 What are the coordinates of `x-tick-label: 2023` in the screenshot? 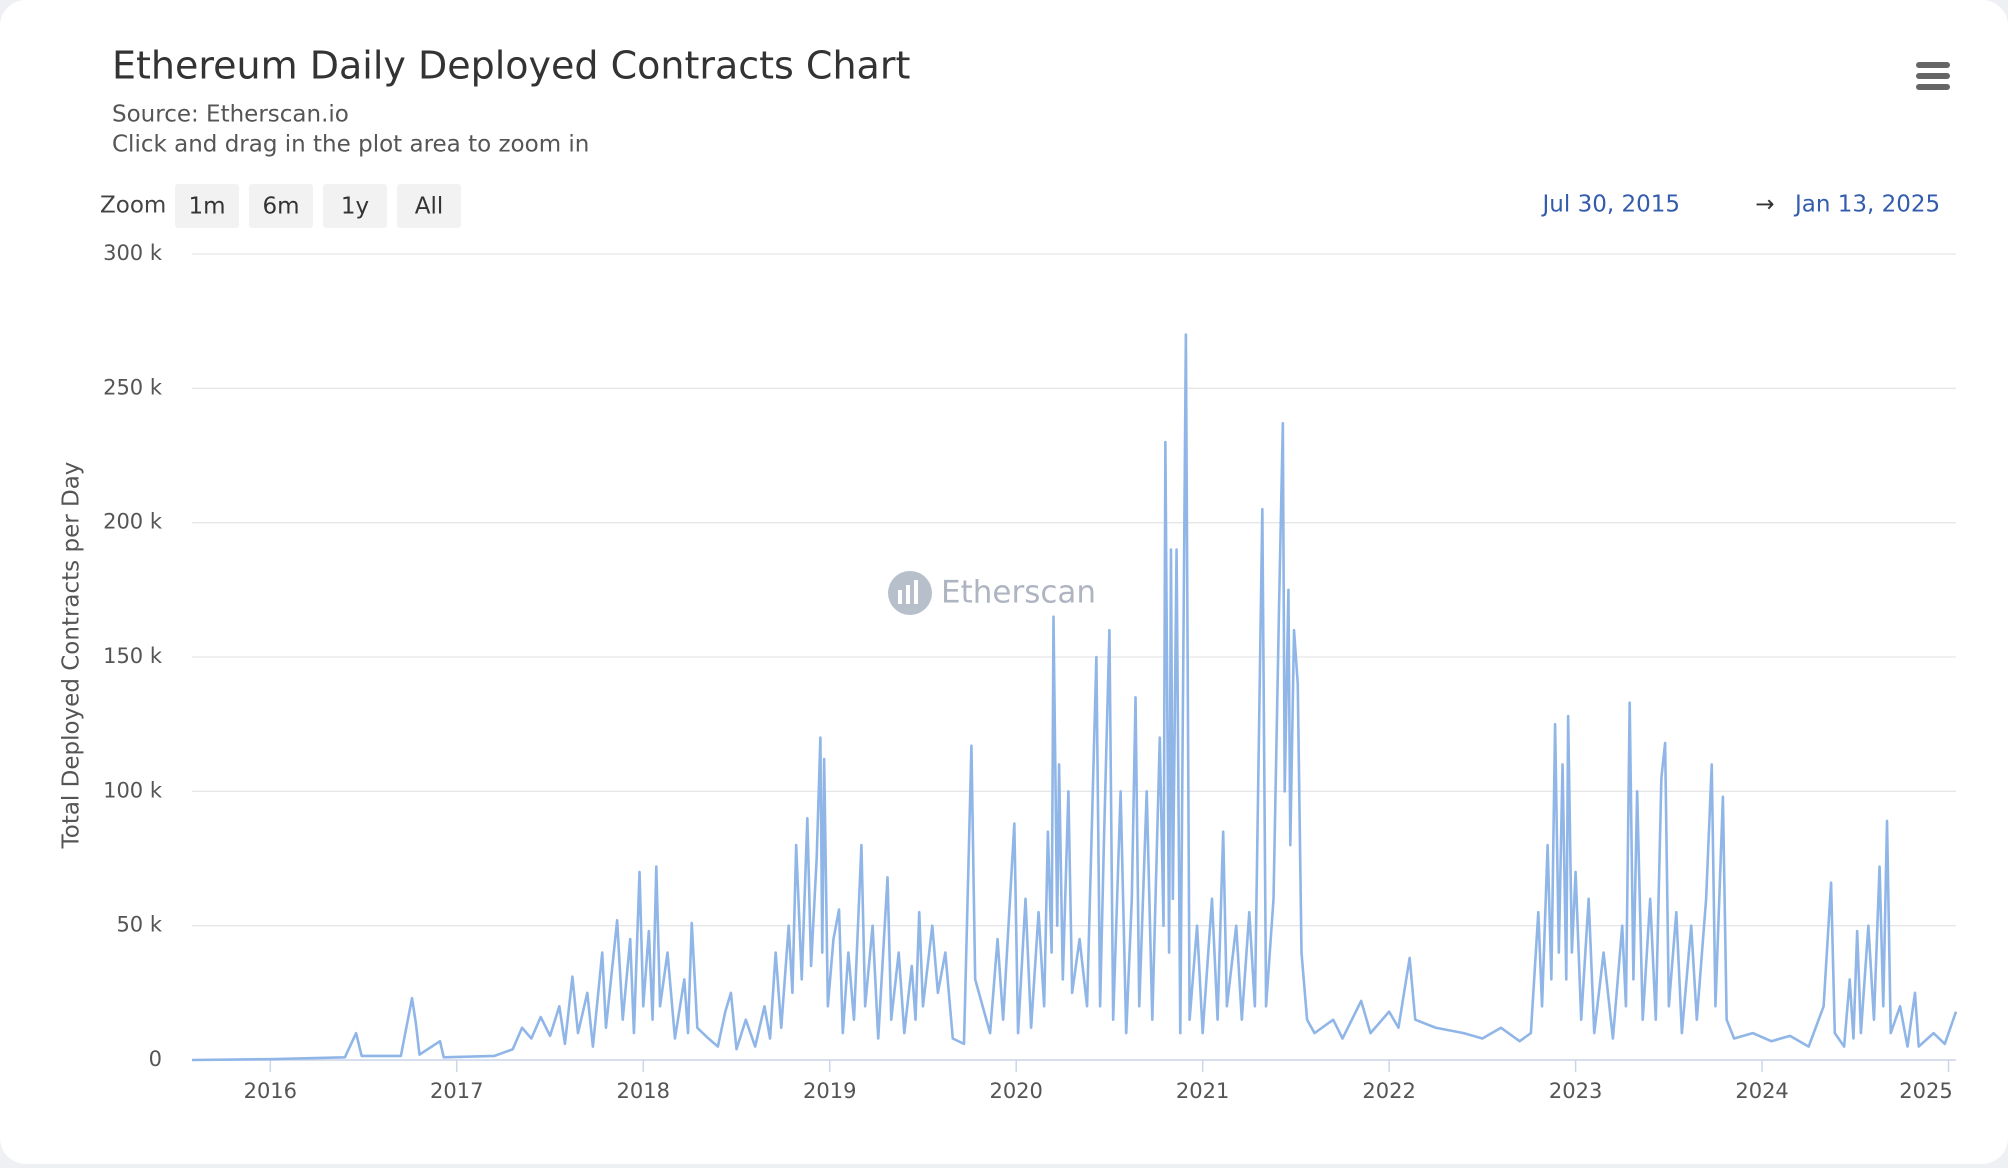 It's located at (1575, 1091).